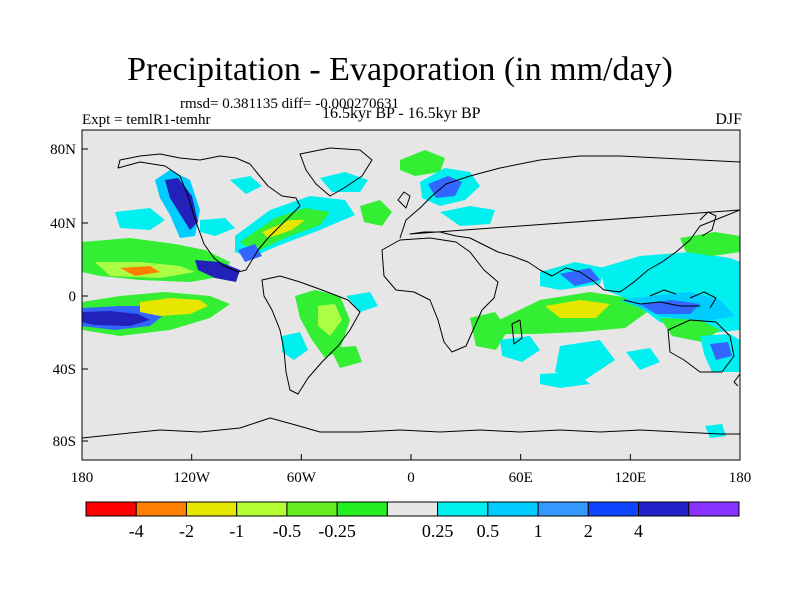 The image size is (800, 600). I want to click on field-bay-bengal-blue, so click(580, 277).